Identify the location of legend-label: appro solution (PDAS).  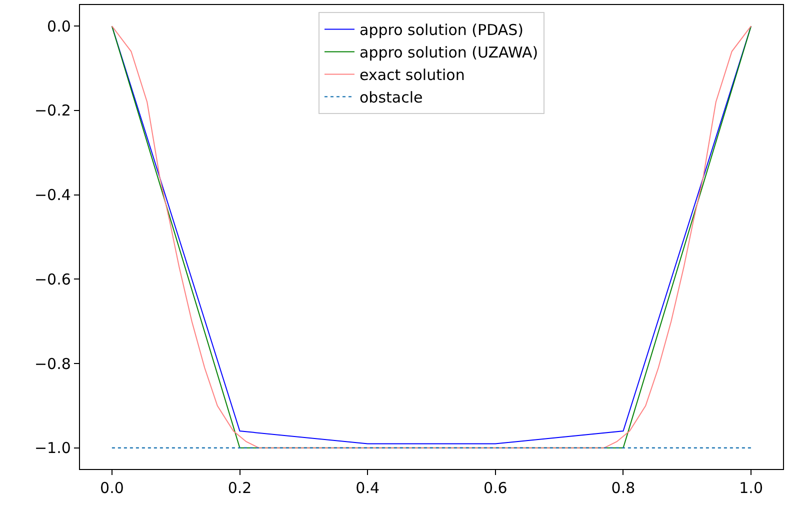
(442, 30).